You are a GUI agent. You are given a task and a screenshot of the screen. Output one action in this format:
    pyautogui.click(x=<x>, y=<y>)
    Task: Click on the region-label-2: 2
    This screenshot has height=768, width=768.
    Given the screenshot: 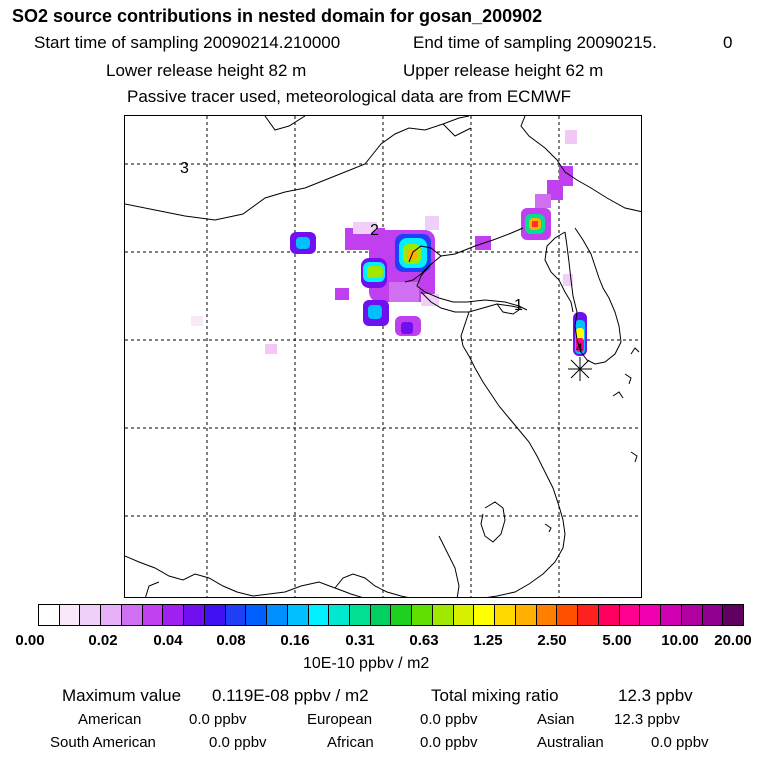 What is the action you would take?
    pyautogui.click(x=374, y=230)
    